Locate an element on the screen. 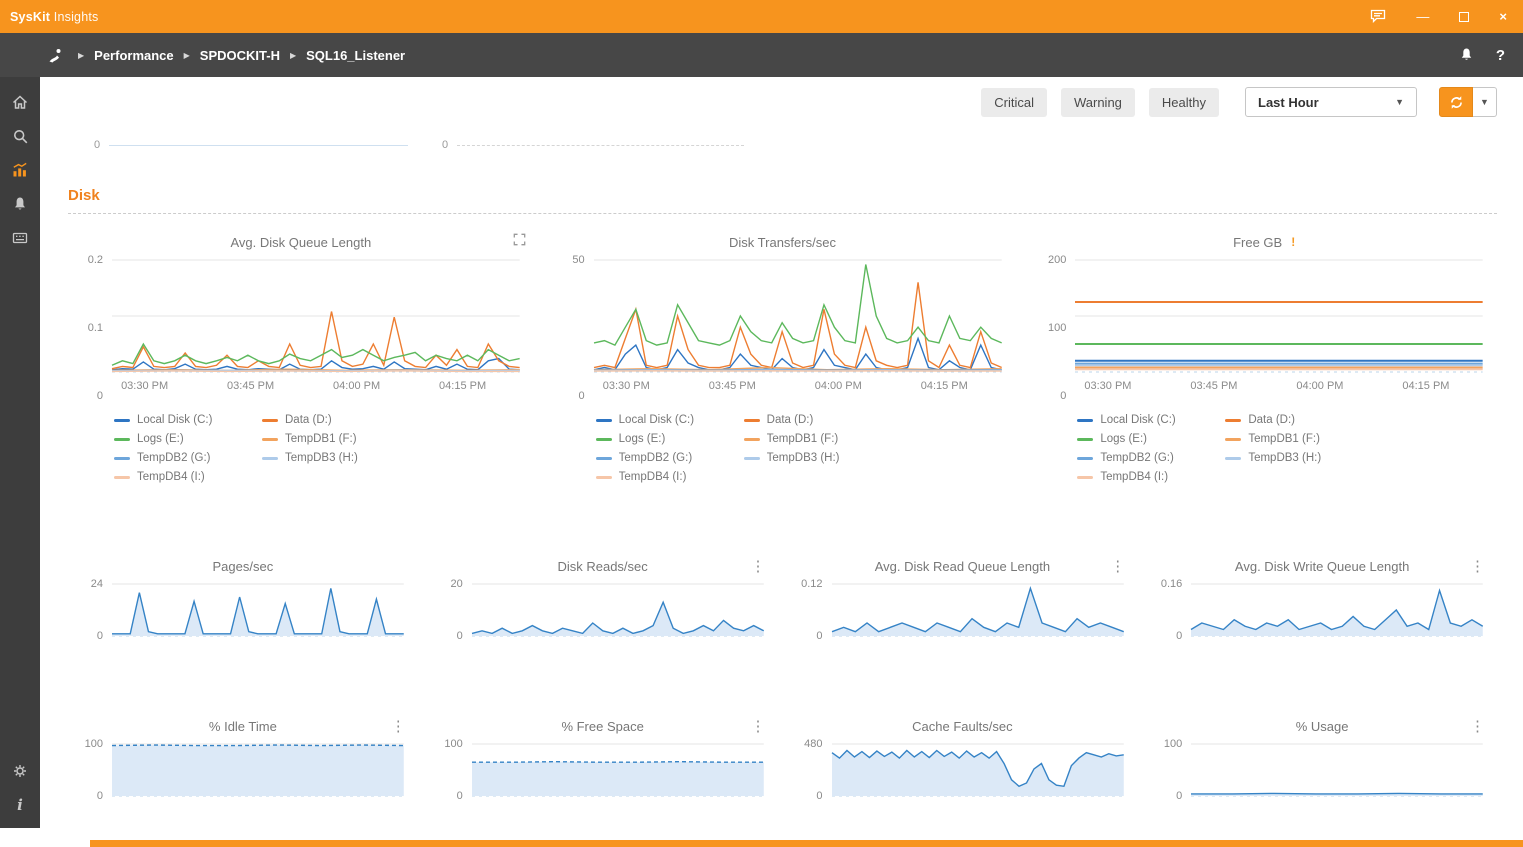 The image size is (1523, 847). info-icon: i is located at coordinates (20, 805).